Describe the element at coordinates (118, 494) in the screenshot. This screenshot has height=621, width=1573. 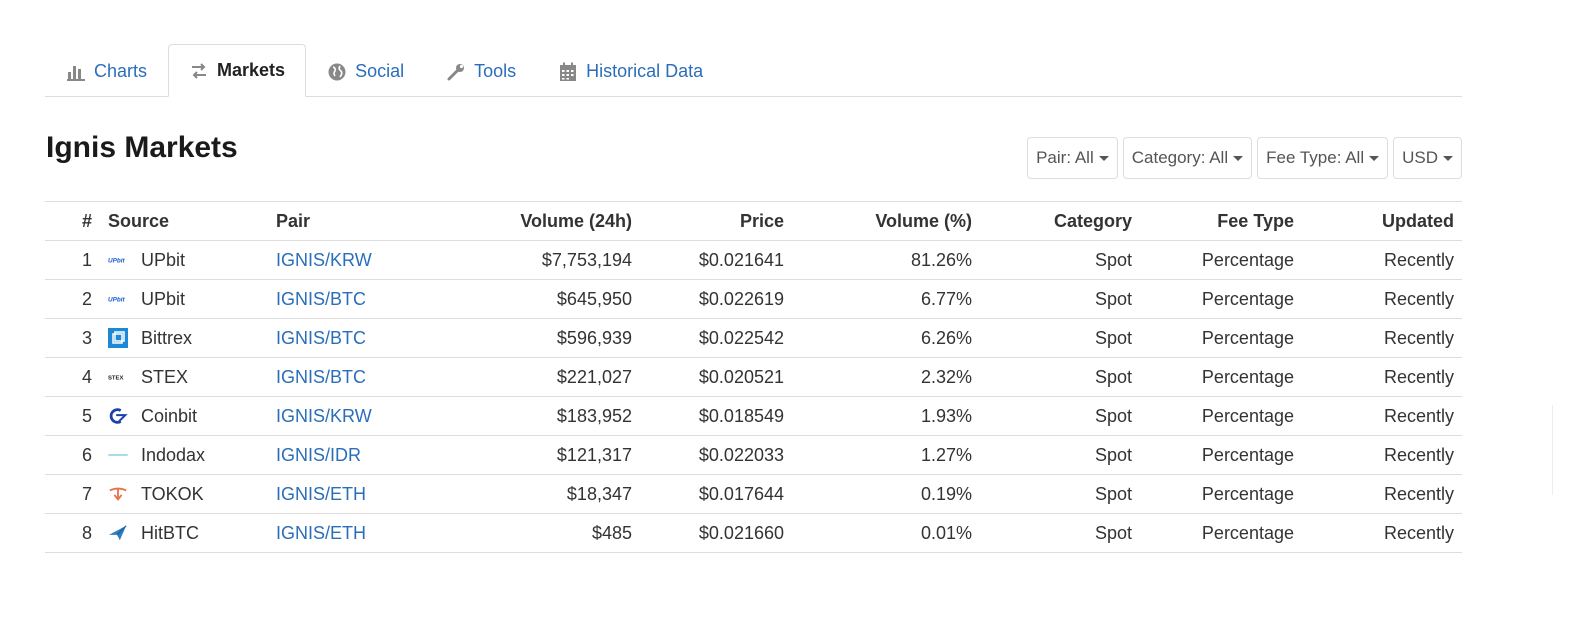
I see `tokok-logo-icon` at that location.